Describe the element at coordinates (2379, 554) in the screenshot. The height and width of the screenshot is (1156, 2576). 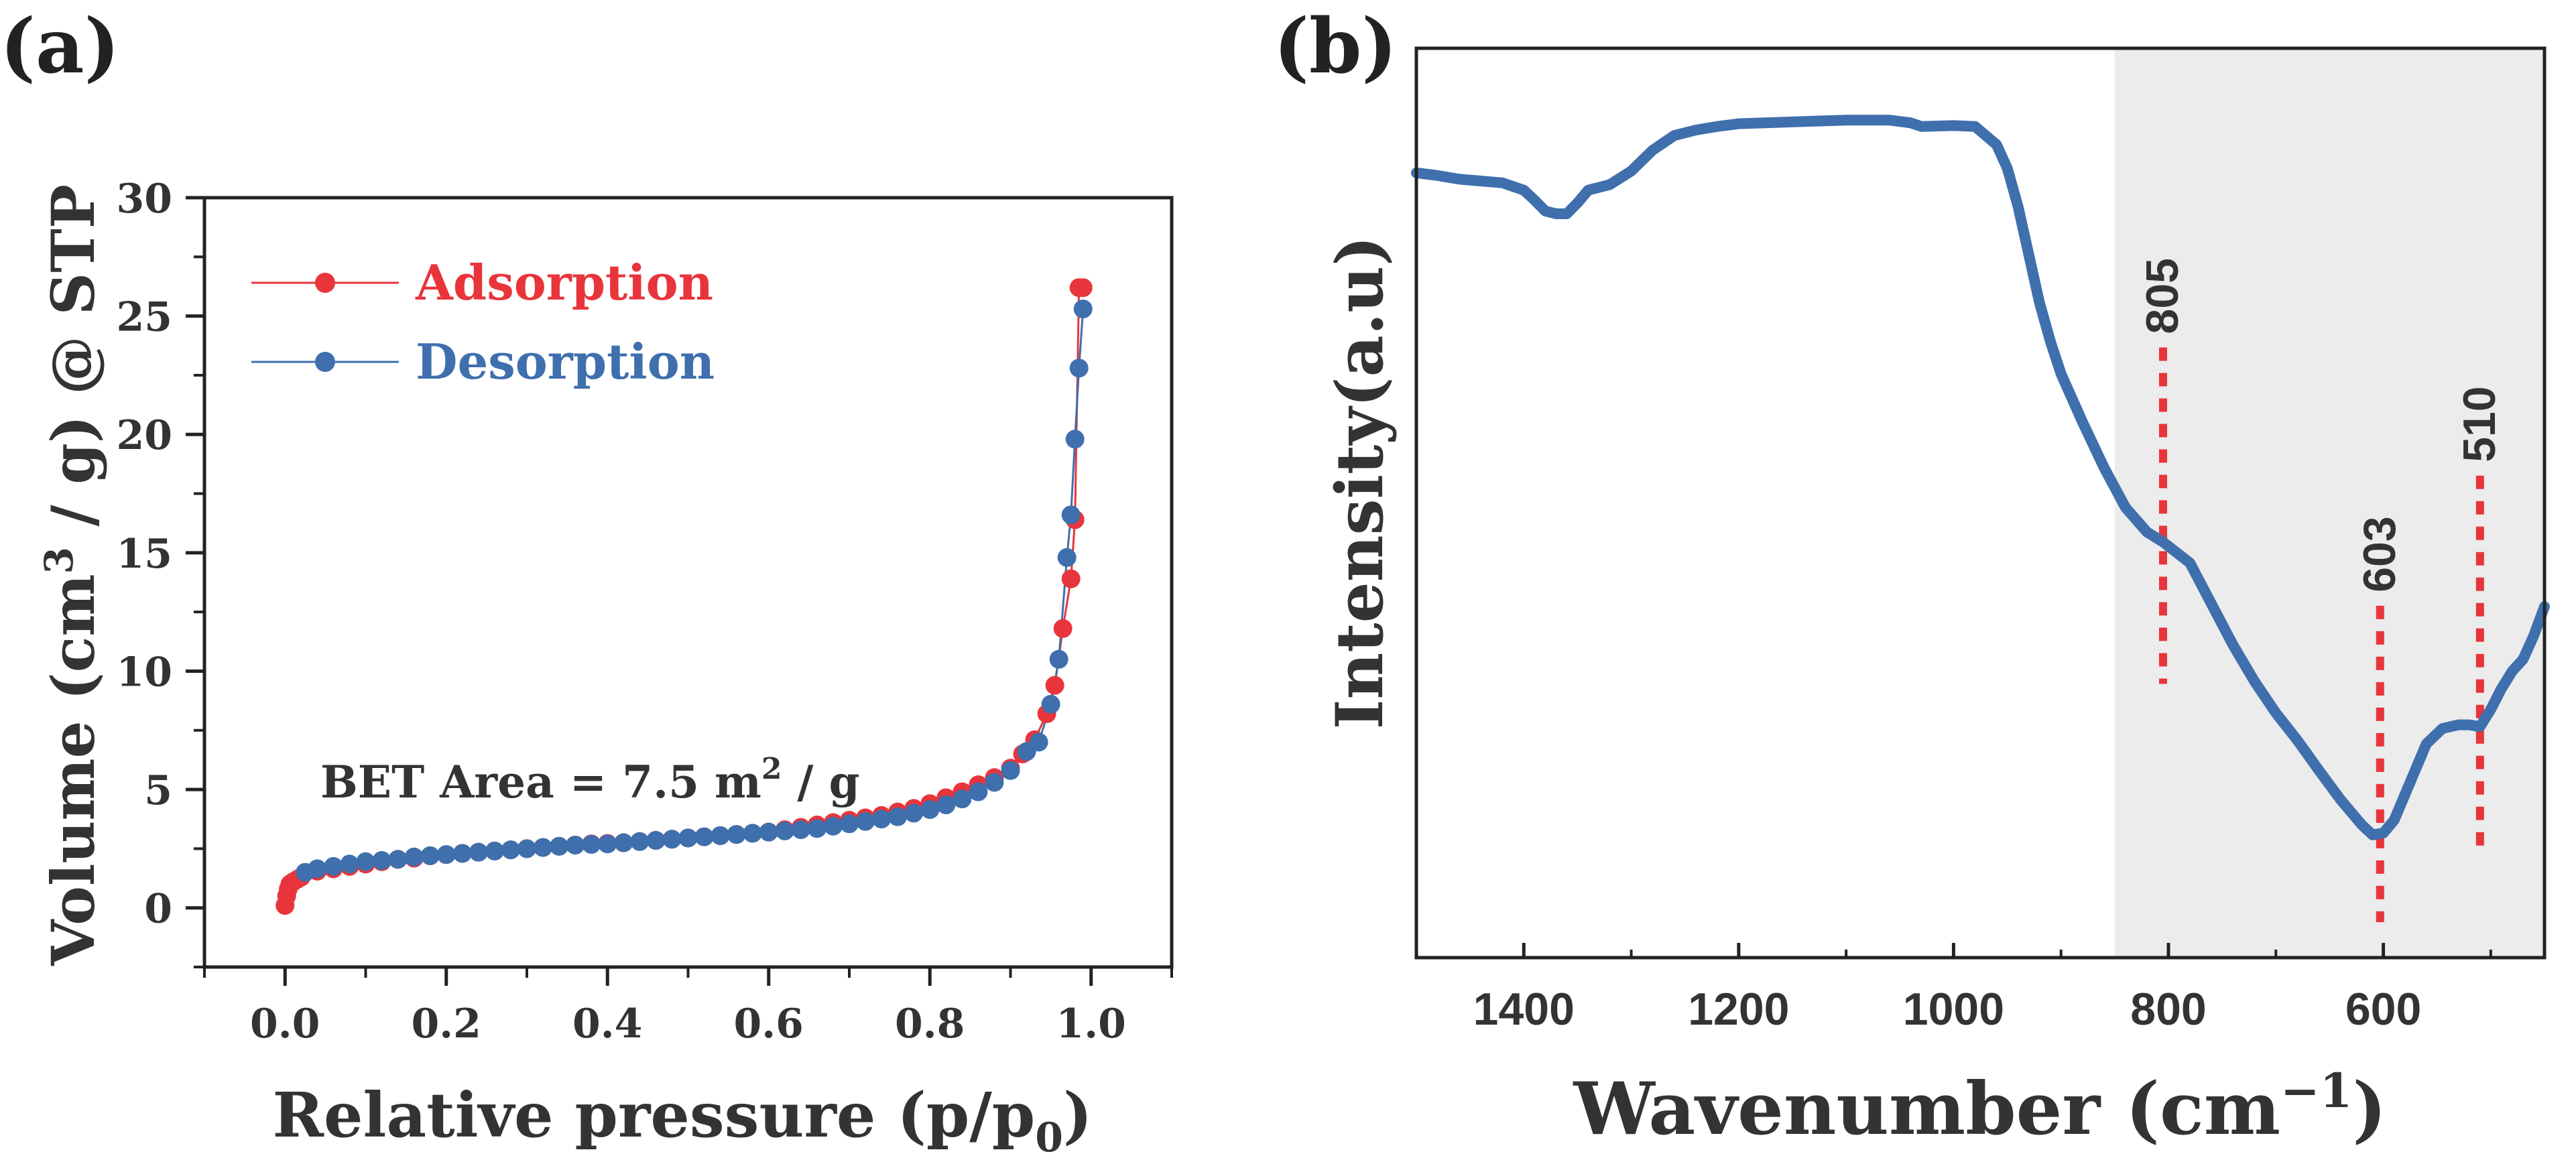
I see `peak-label-603: 603` at that location.